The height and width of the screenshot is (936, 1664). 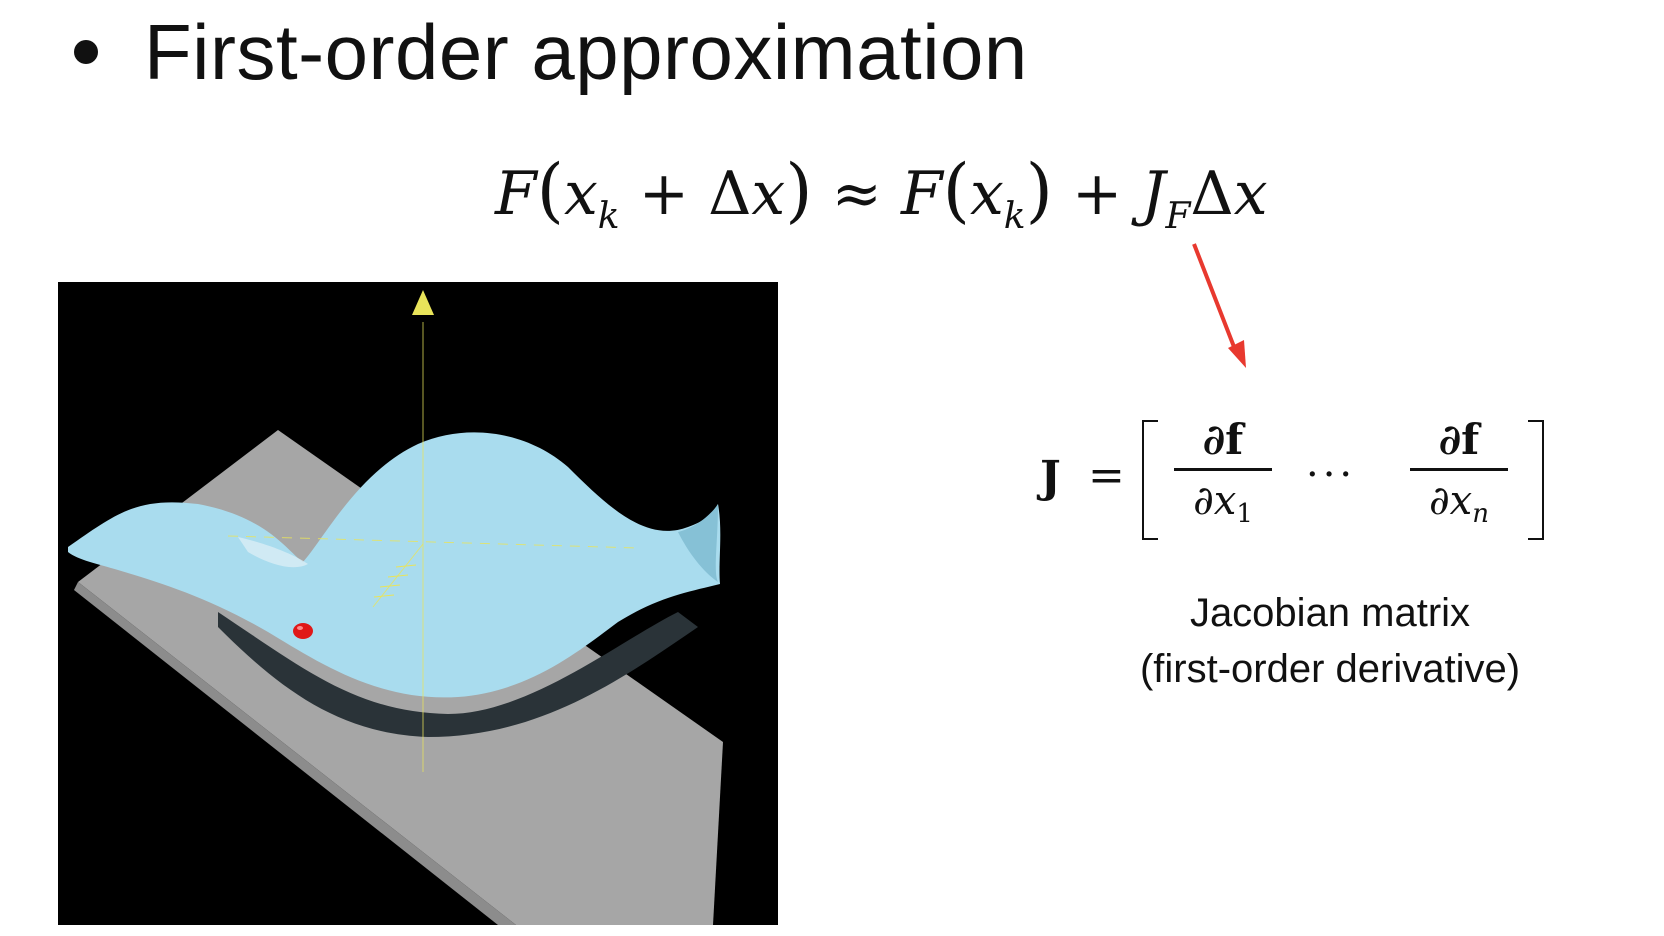 What do you see at coordinates (1150, 480) in the screenshot?
I see `left-bracket` at bounding box center [1150, 480].